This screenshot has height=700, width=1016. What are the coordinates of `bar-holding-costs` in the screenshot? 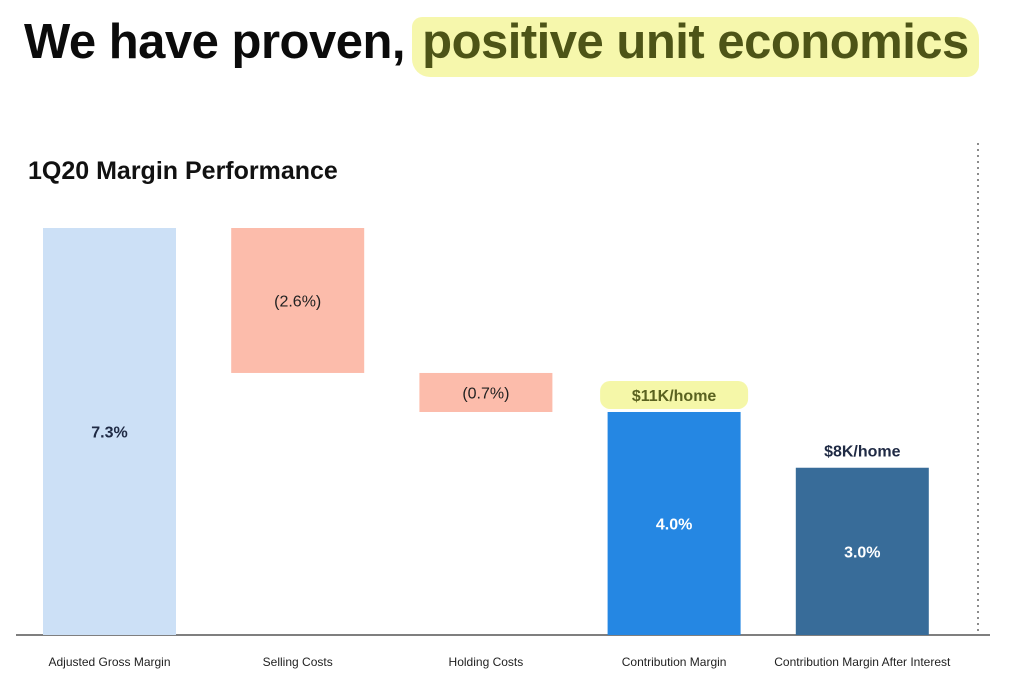 It's located at (486, 392).